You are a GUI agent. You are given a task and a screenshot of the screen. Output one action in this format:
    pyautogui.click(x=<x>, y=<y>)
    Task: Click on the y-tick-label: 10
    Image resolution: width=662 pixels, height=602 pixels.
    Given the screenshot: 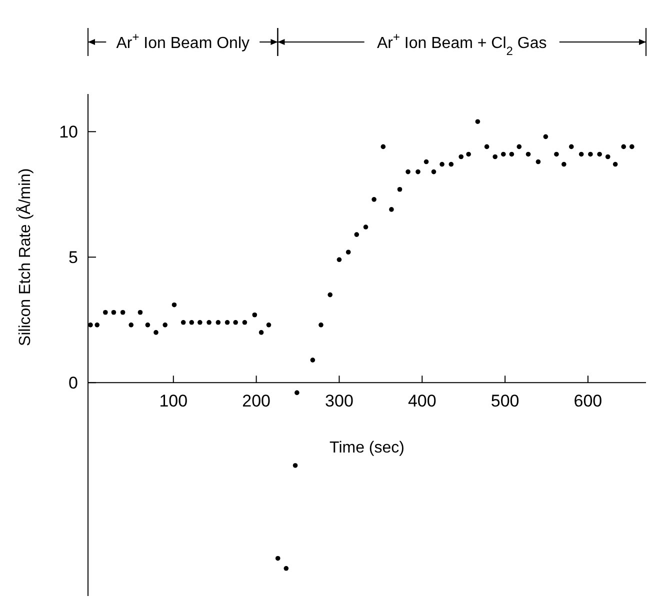 What is the action you would take?
    pyautogui.click(x=68, y=132)
    